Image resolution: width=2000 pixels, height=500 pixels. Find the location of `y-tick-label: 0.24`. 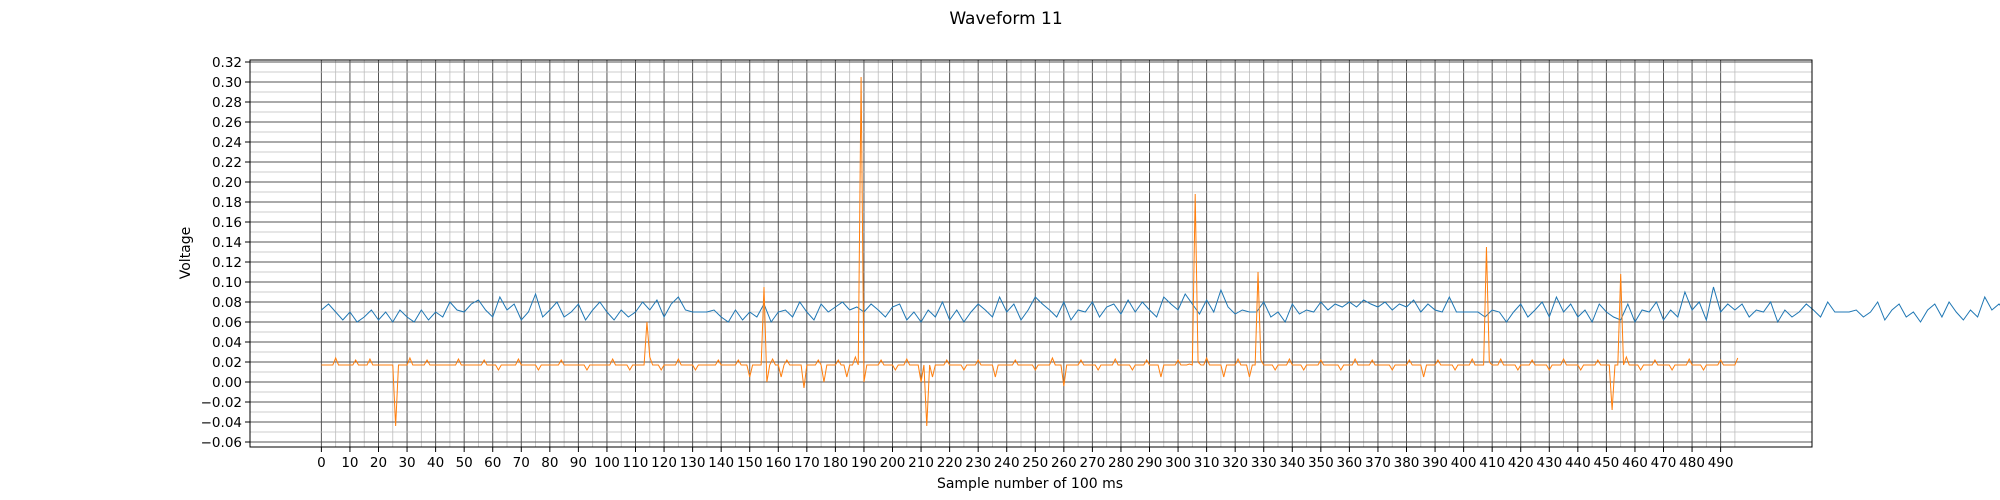

y-tick-label: 0.24 is located at coordinates (227, 143).